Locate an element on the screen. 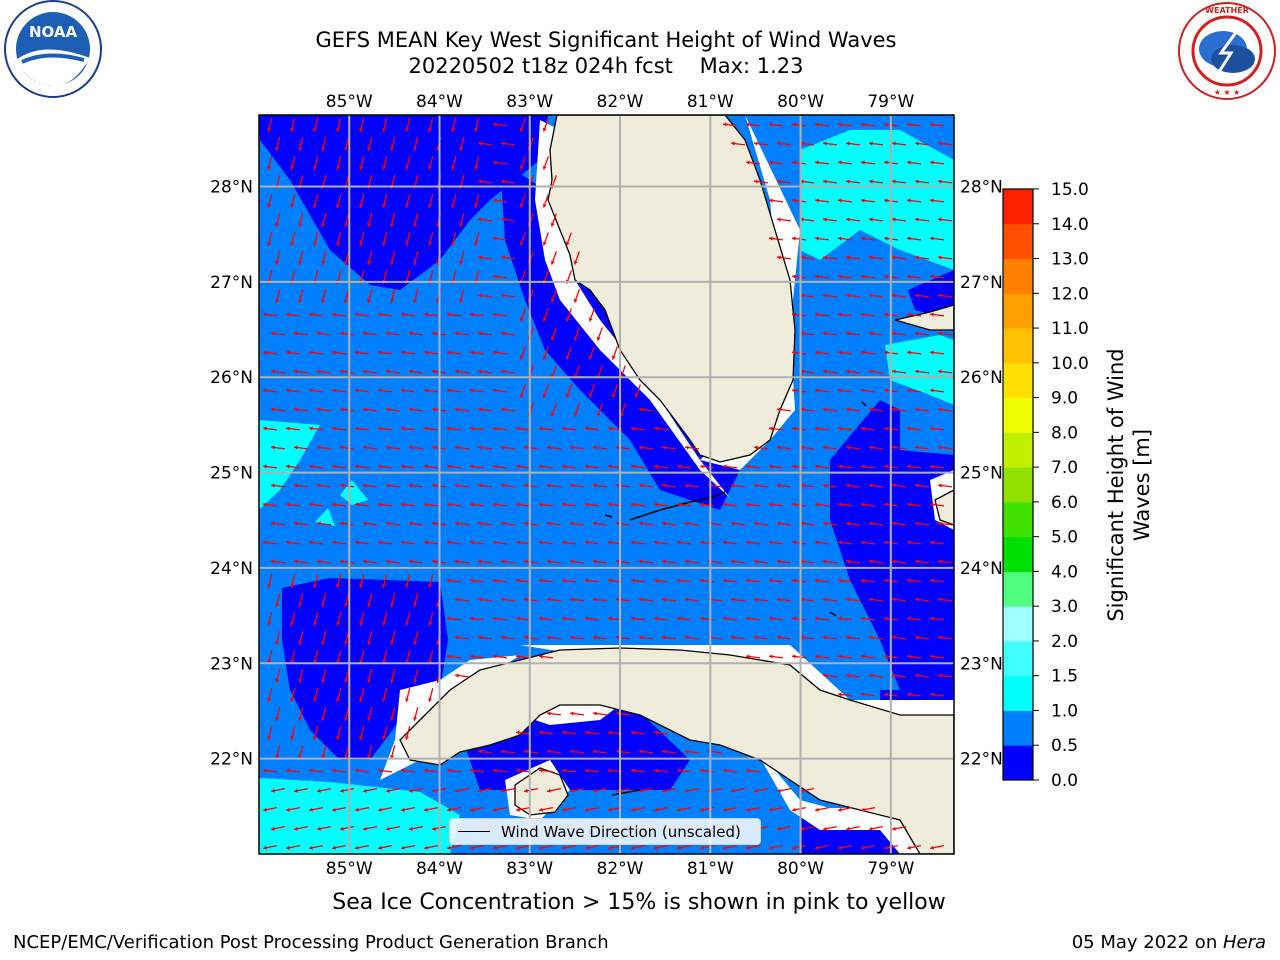 The image size is (1280, 960). title-line-2: 20220502 t18z 024h fcst Max: 1.23 is located at coordinates (606, 66).